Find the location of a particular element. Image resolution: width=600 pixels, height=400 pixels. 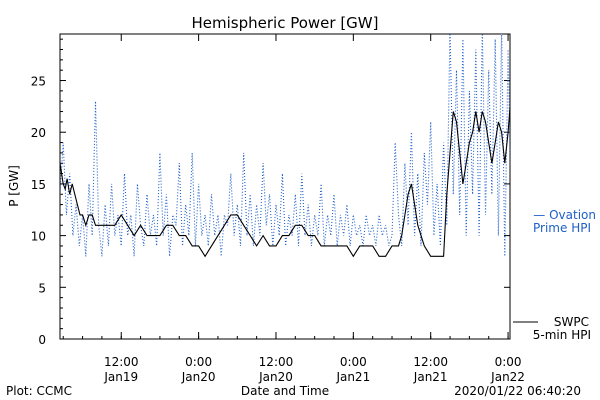

legend-ovation-line1: — Ovation is located at coordinates (564, 215).